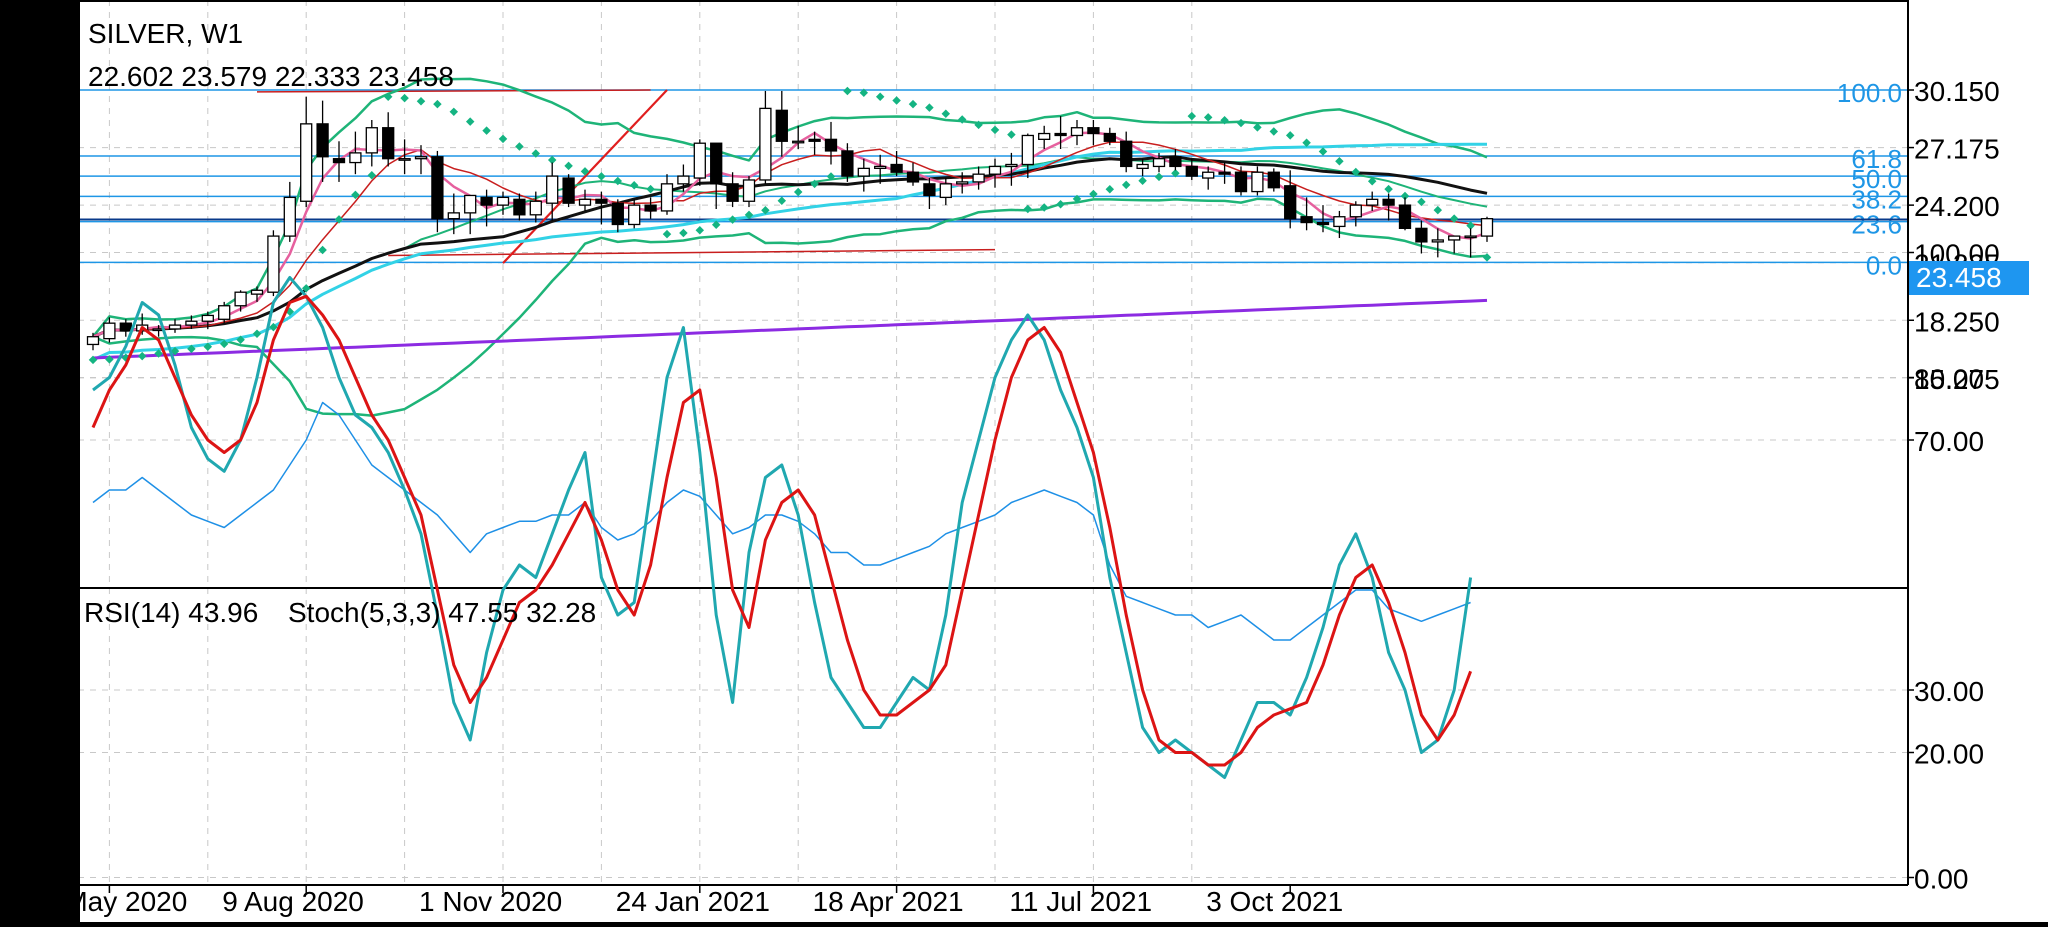  What do you see at coordinates (39, 461) in the screenshot?
I see `left-frame` at bounding box center [39, 461].